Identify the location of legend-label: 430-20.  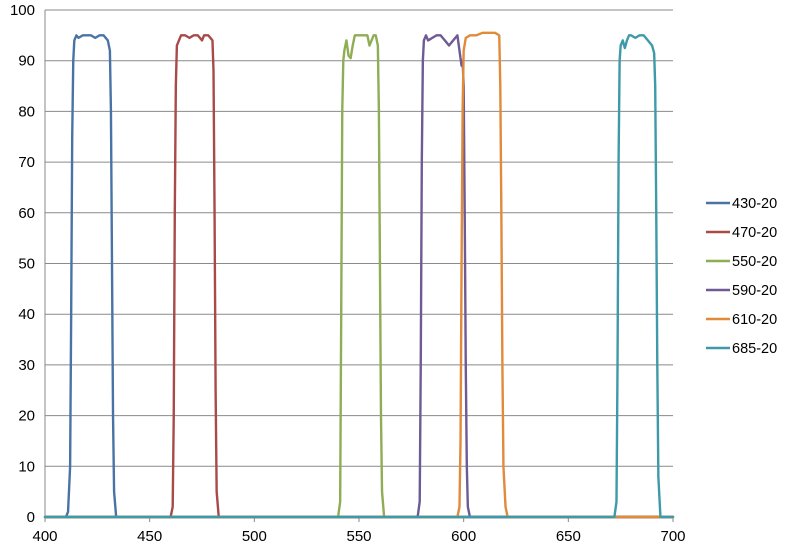
(754, 204).